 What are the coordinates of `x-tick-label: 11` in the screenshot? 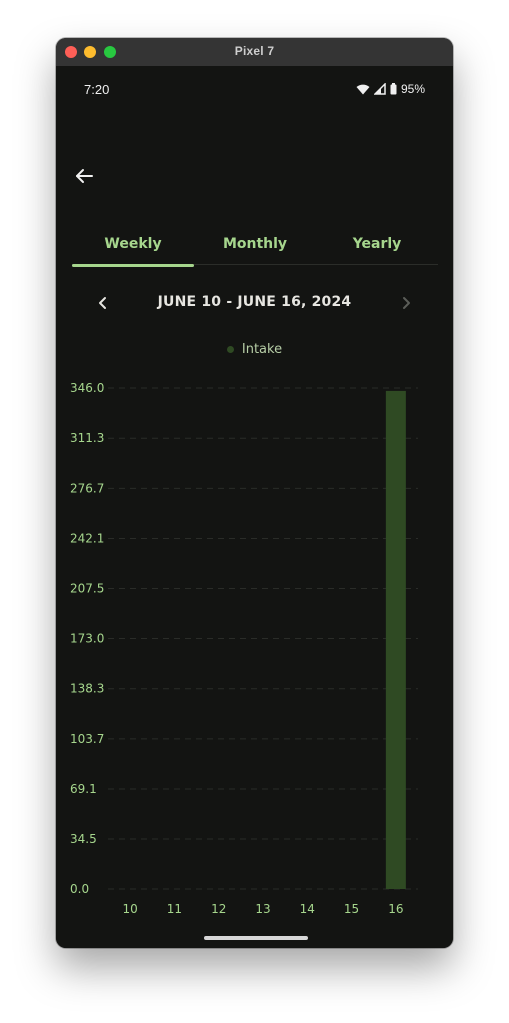 It's located at (174, 909).